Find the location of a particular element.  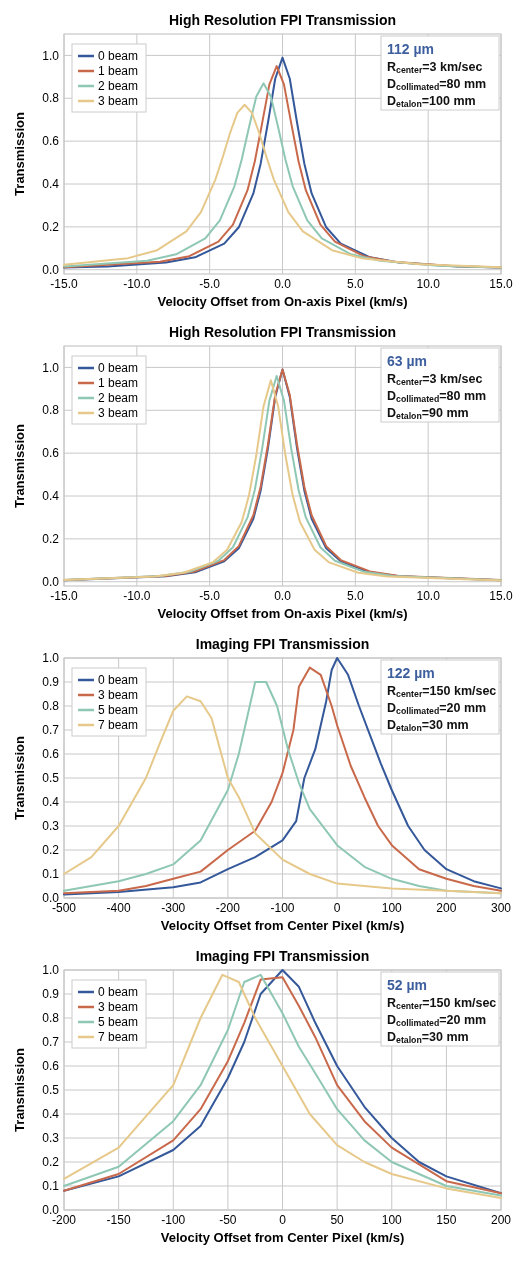

x-tick-label: 300 is located at coordinates (501, 908).